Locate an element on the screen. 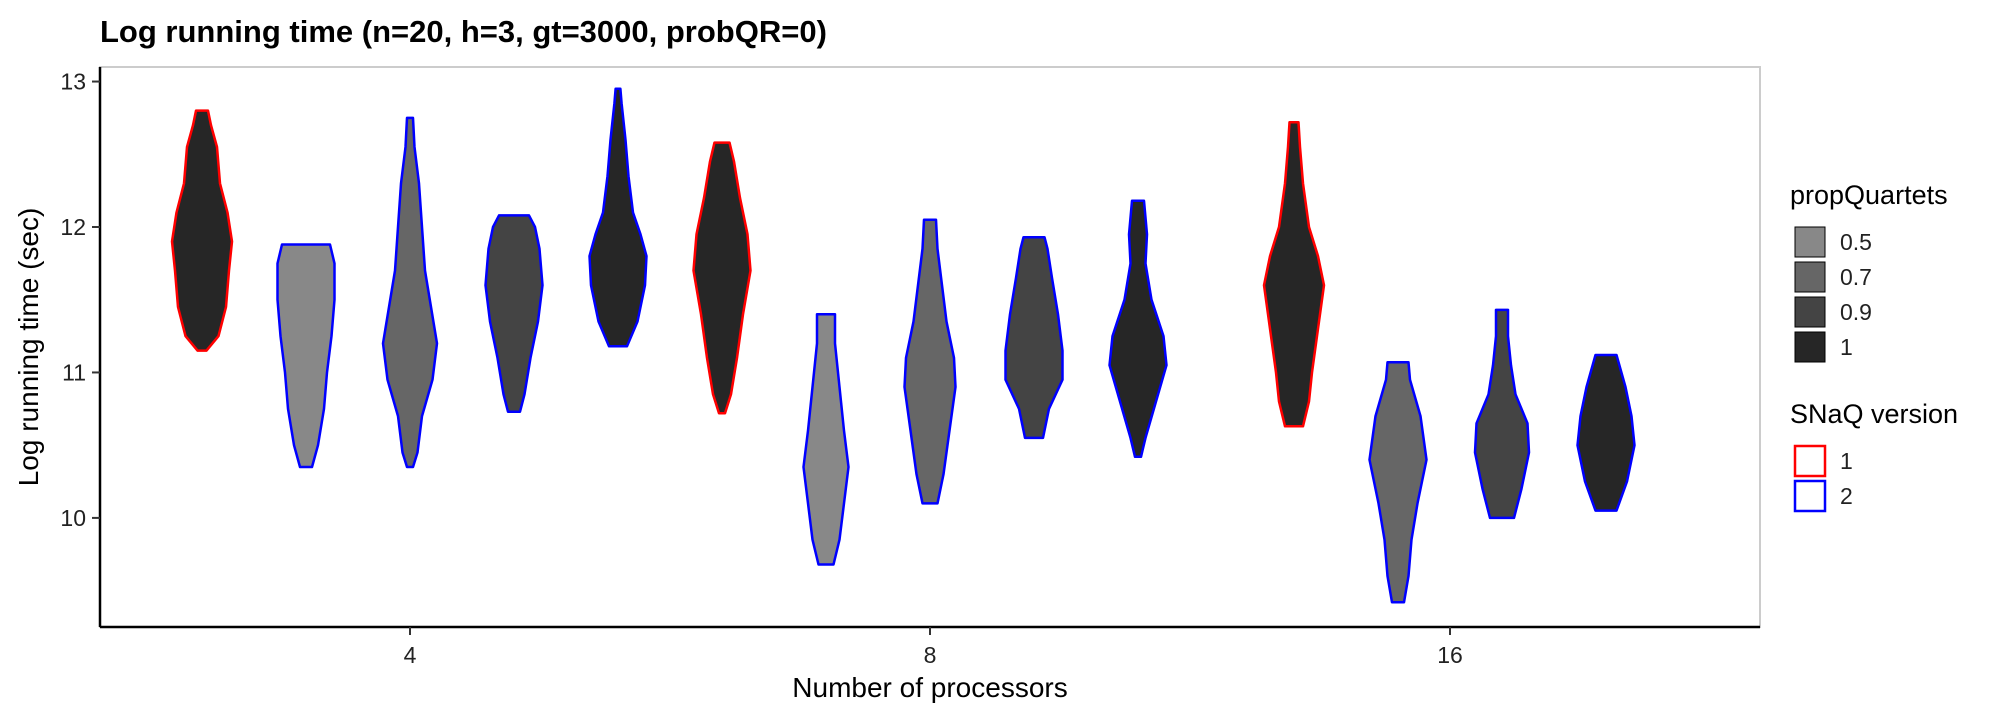 The image size is (2000, 723). legend-outline-title: SNaQ version is located at coordinates (1874, 414).